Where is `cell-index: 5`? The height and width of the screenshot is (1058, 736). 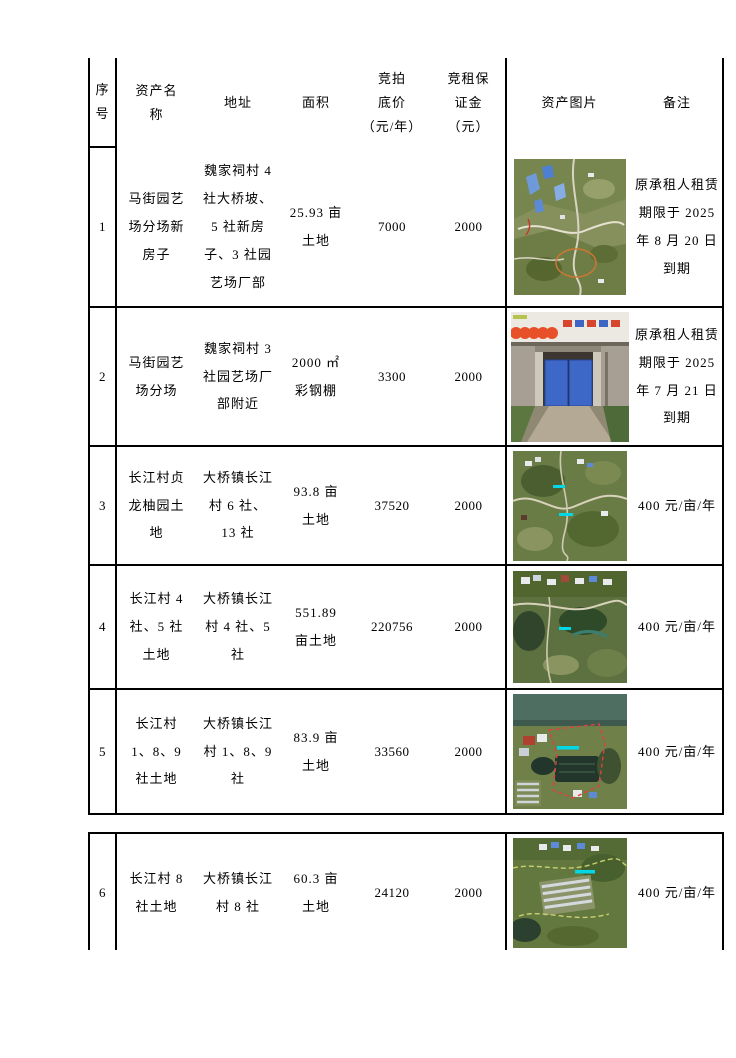 cell-index: 5 is located at coordinates (102, 751).